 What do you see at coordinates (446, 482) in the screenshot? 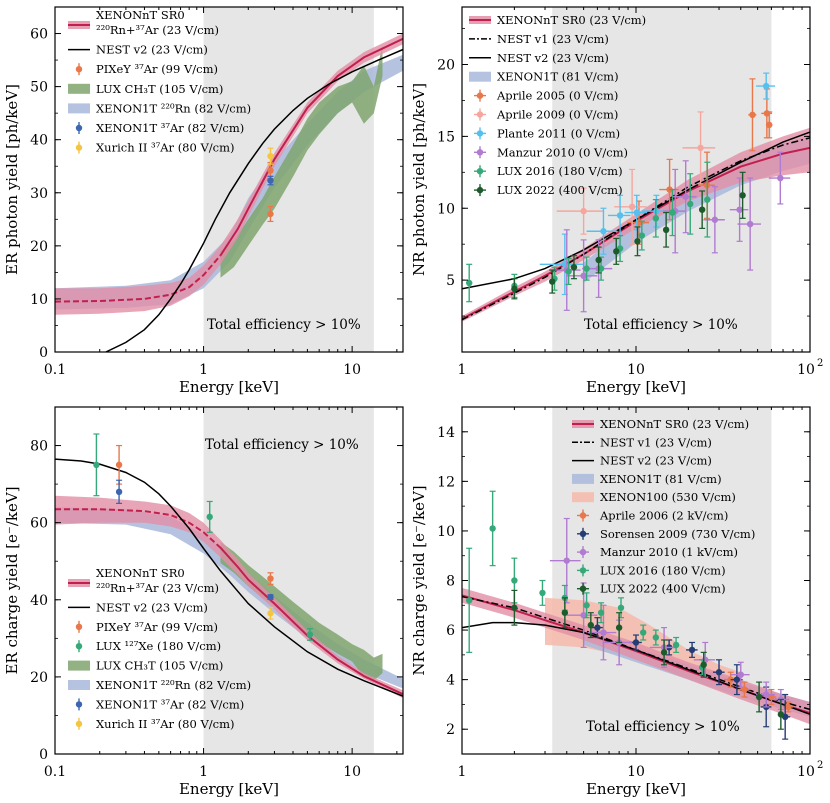
I see `y-tick-label: 12` at bounding box center [446, 482].